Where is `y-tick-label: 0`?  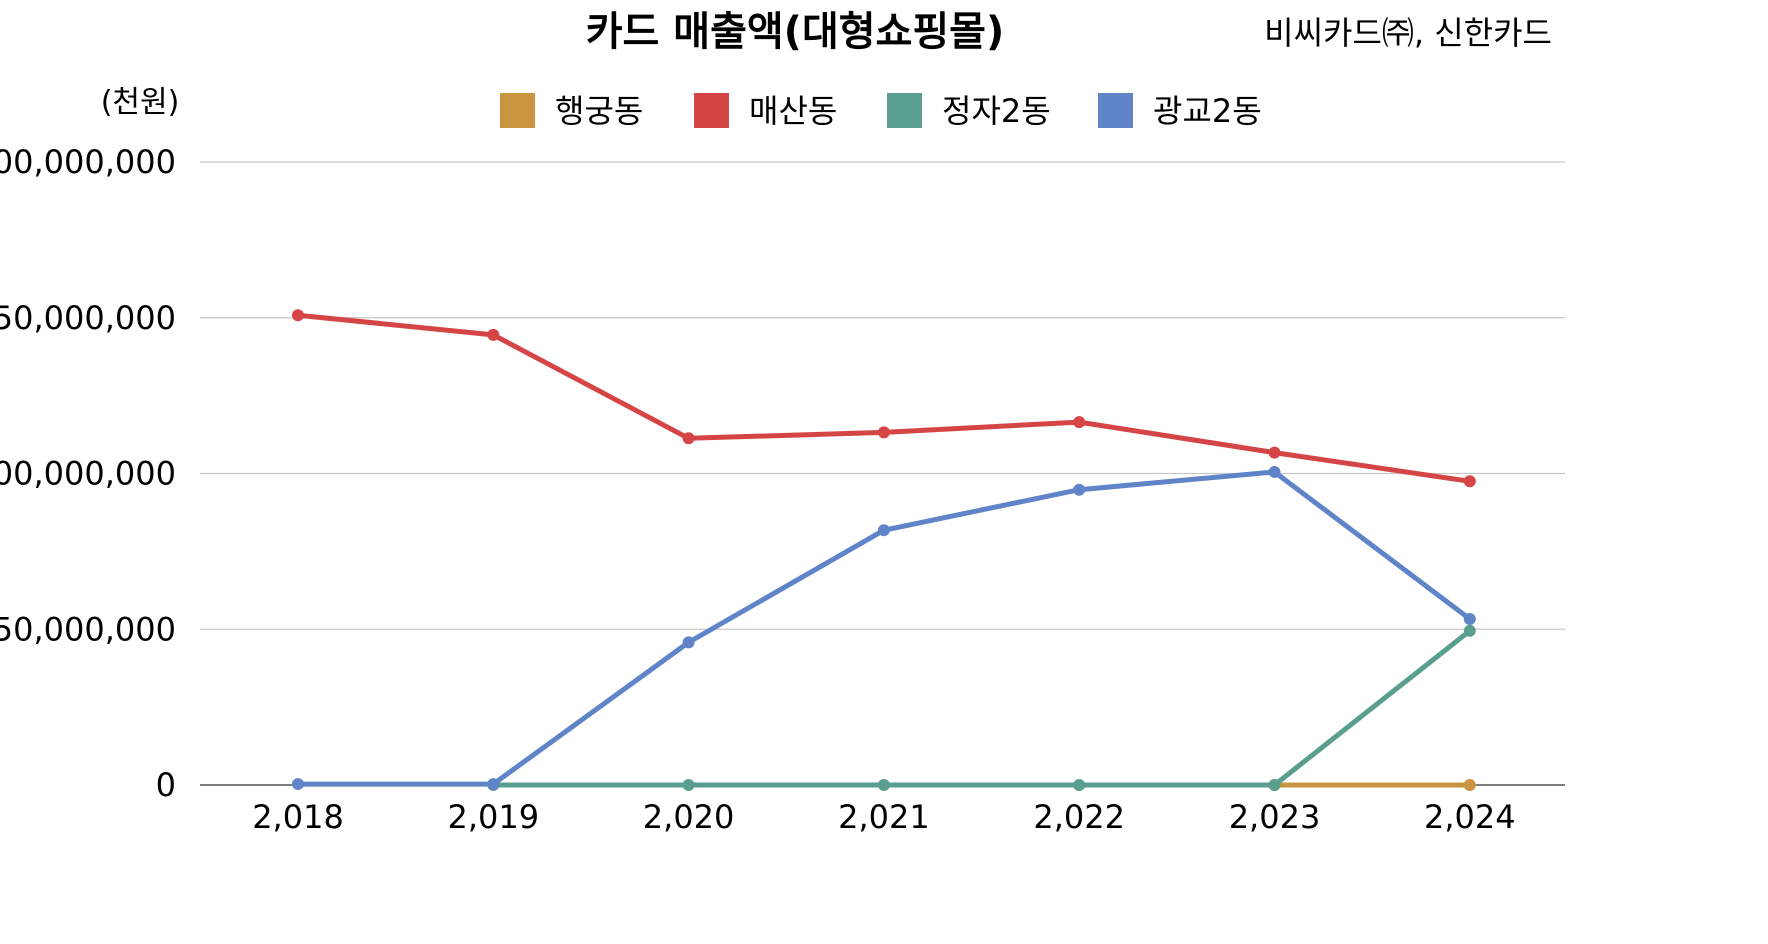
y-tick-label: 0 is located at coordinates (166, 785).